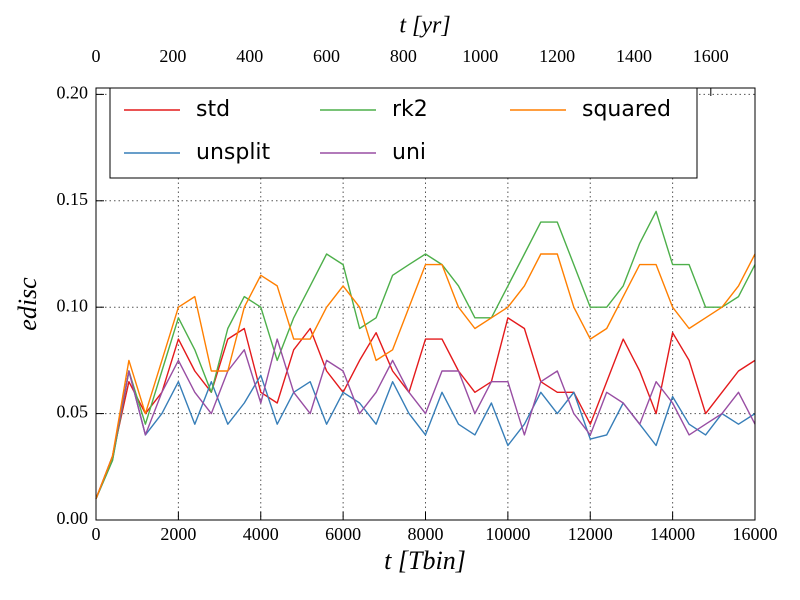 The height and width of the screenshot is (600, 800). What do you see at coordinates (73, 518) in the screenshot?
I see `y-tick-label: 0.00` at bounding box center [73, 518].